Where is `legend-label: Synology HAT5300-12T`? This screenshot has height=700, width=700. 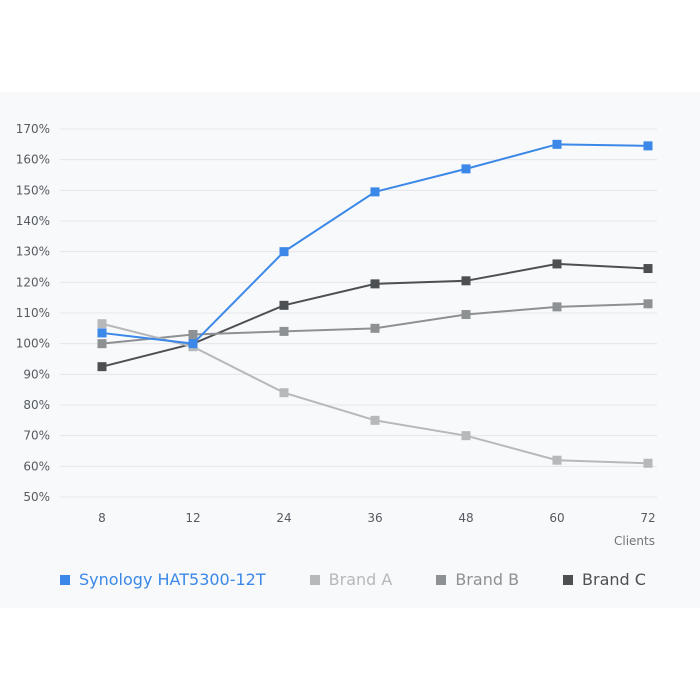
legend-label: Synology HAT5300-12T is located at coordinates (172, 579).